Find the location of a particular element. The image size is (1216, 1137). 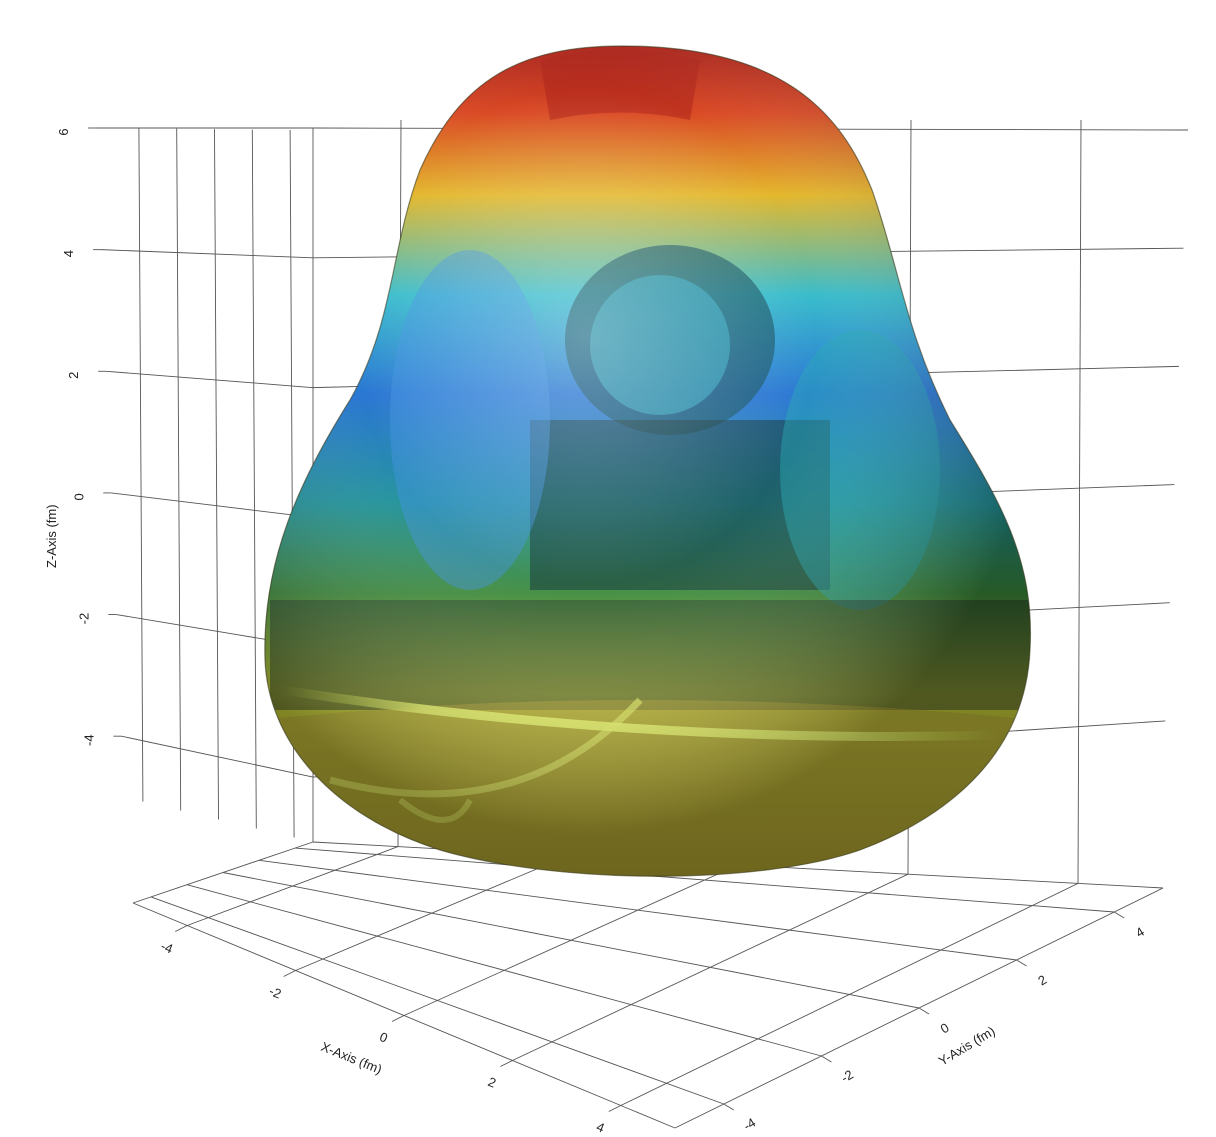

x-axis-label: X-Axis (fm) is located at coordinates (351, 1058).